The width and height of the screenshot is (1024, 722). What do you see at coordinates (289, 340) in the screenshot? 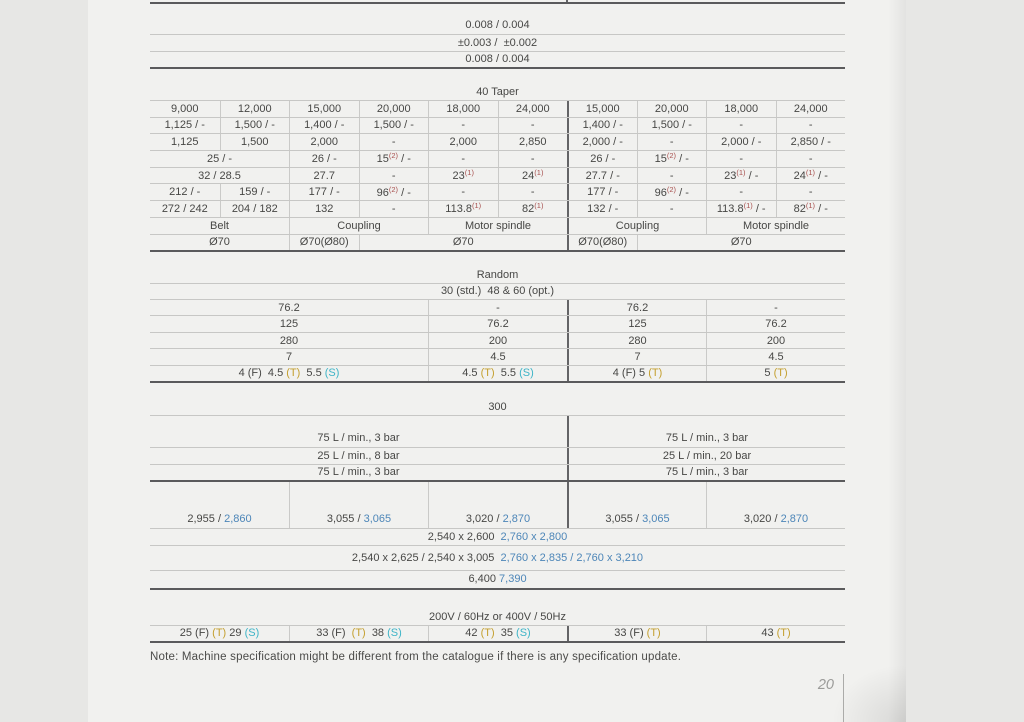
I see `cell-value-text: 280` at bounding box center [289, 340].